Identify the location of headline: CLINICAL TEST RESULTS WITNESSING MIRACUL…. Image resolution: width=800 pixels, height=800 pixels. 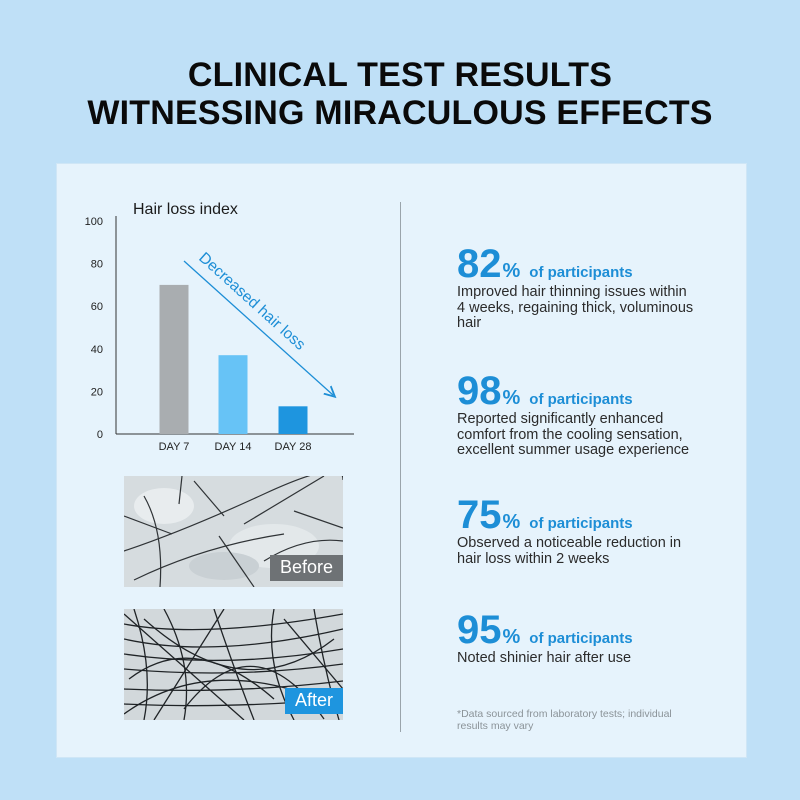
(400, 94).